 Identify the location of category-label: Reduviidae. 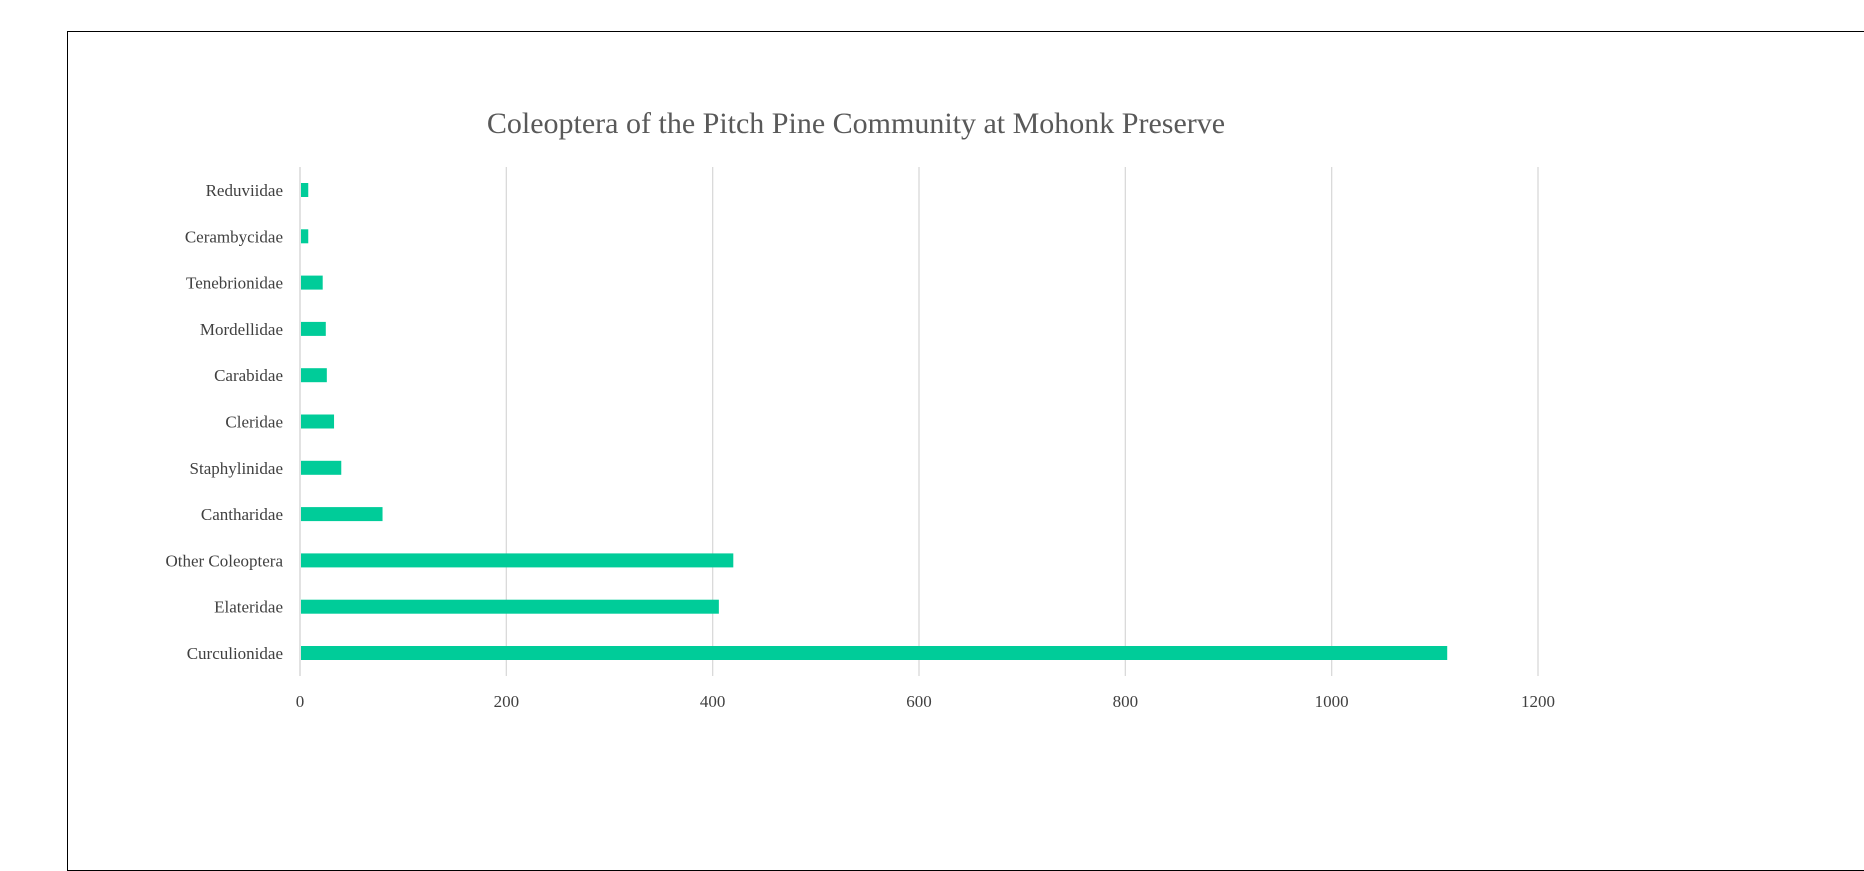
(244, 190).